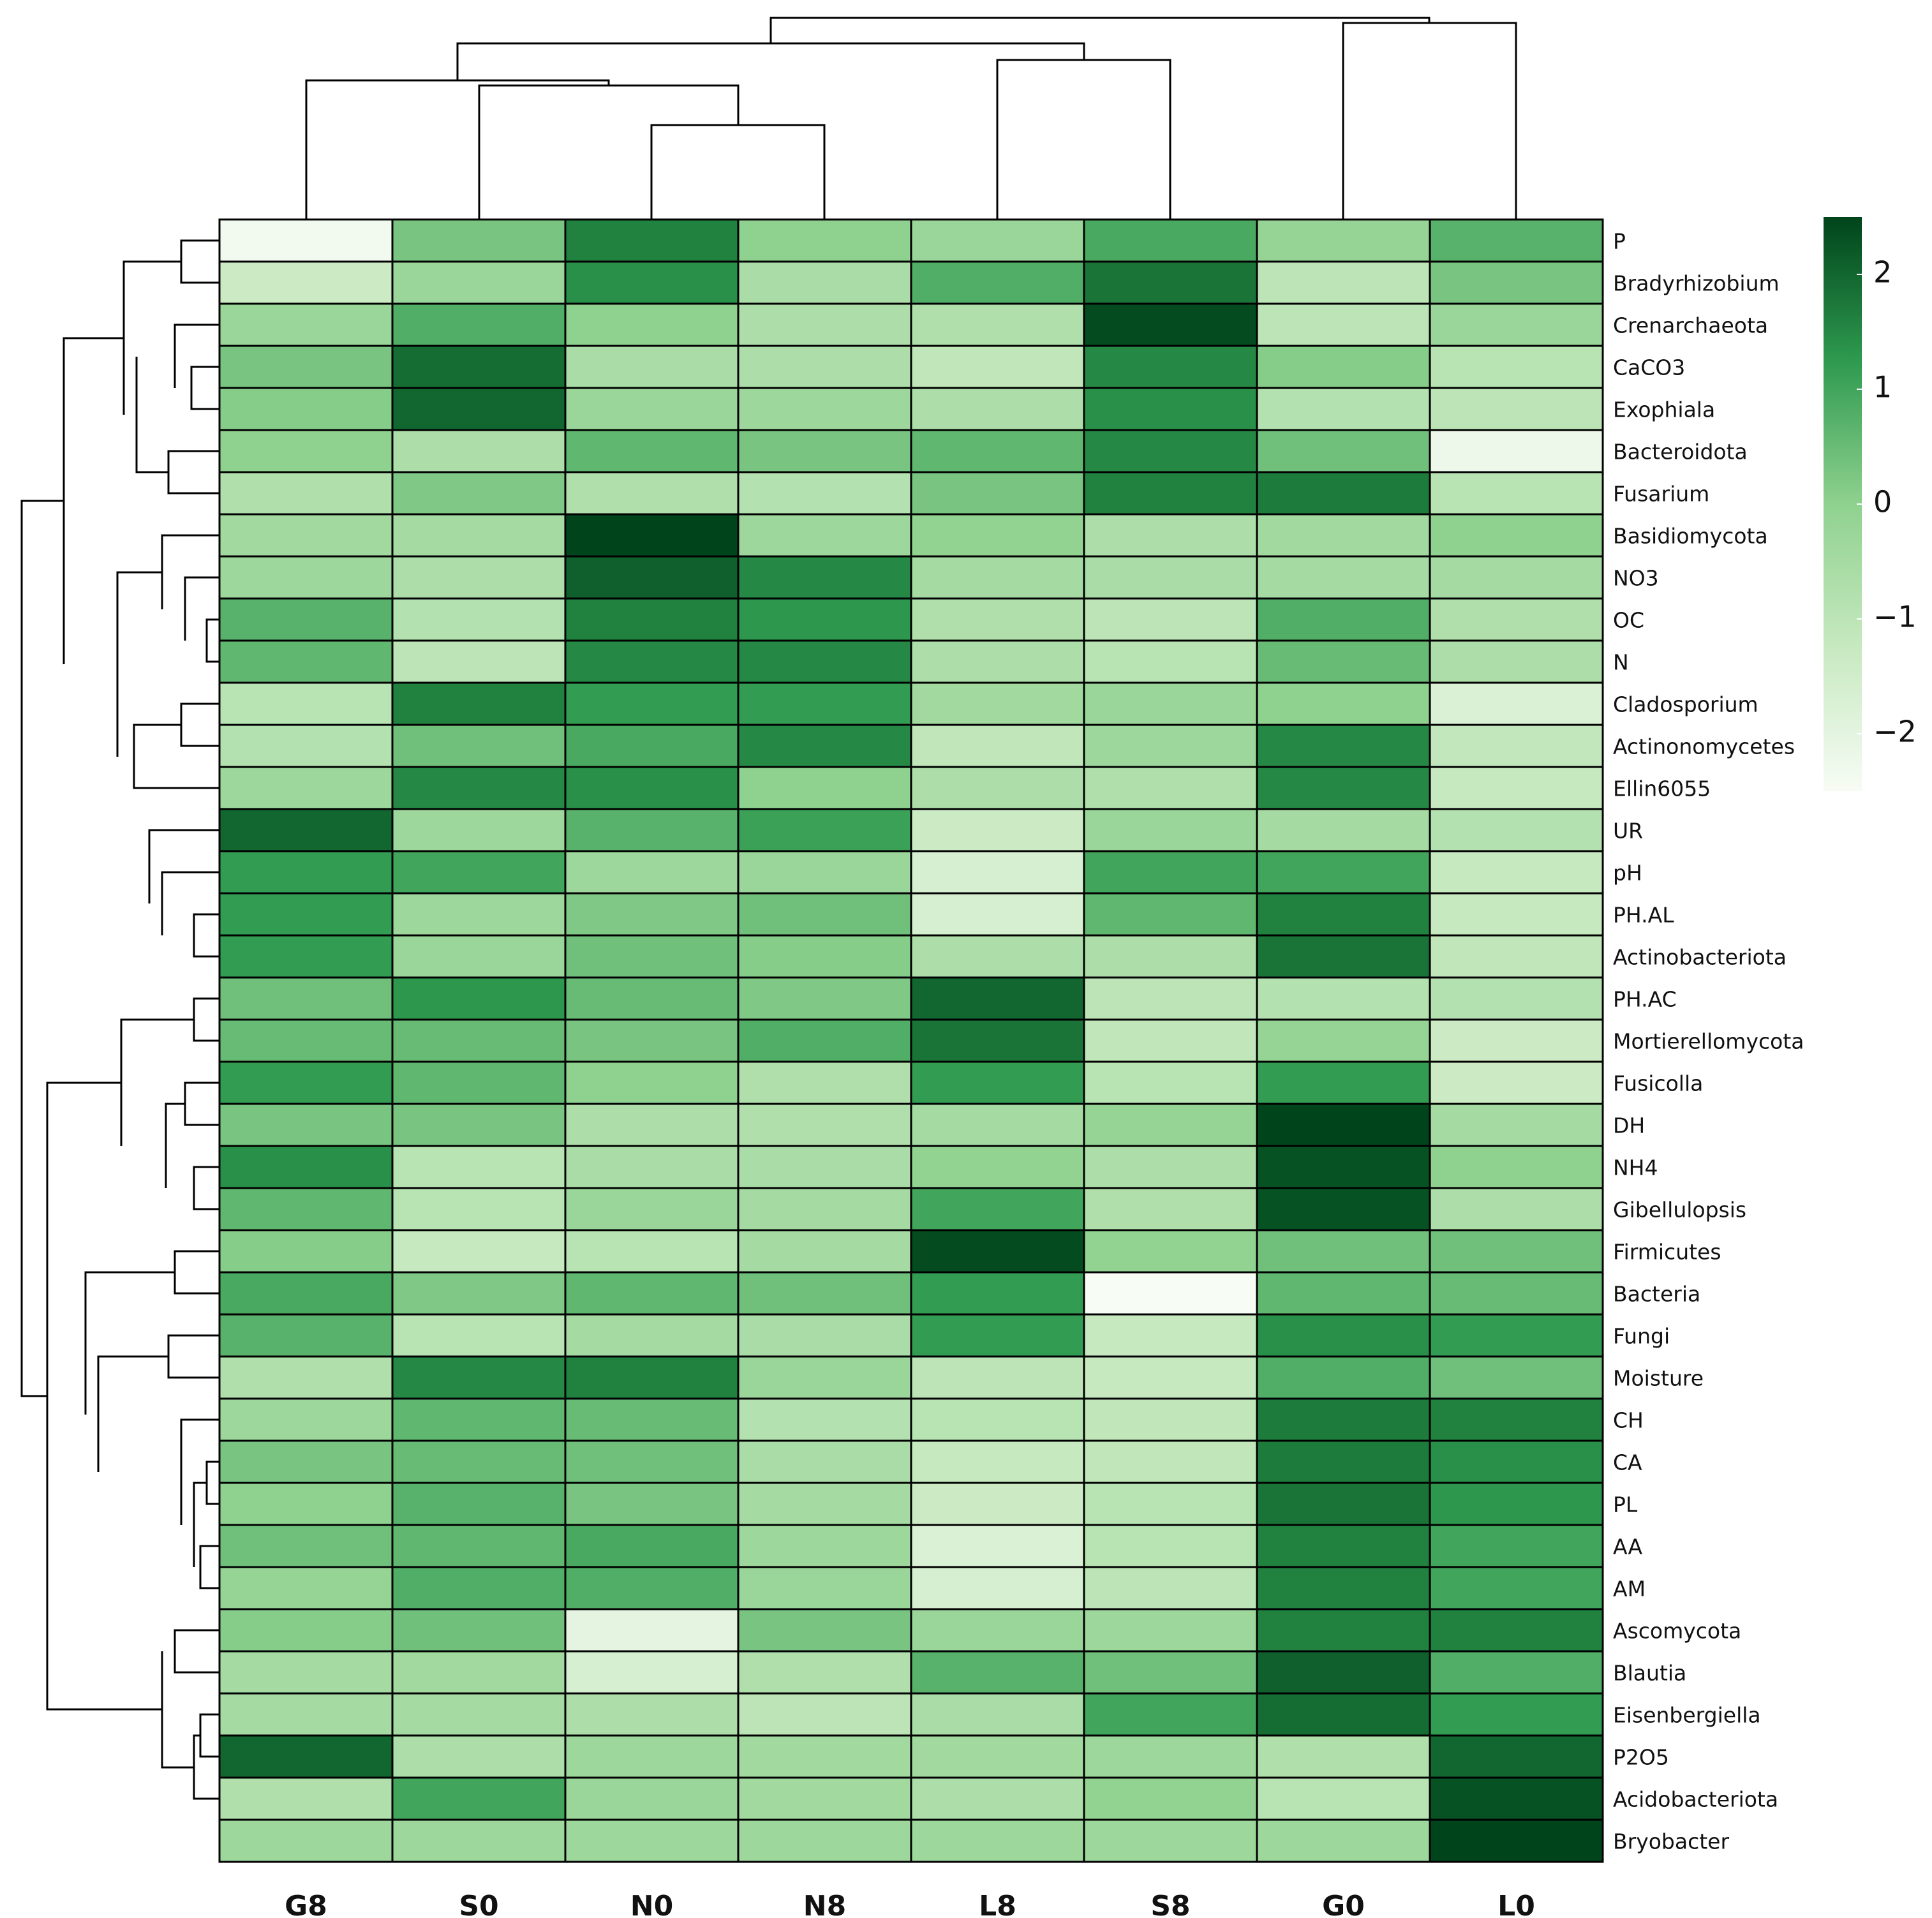 Image resolution: width=1932 pixels, height=1918 pixels. Describe the element at coordinates (1870, 504) in the screenshot. I see `color-legend: 2 1 0 −1 −2` at that location.